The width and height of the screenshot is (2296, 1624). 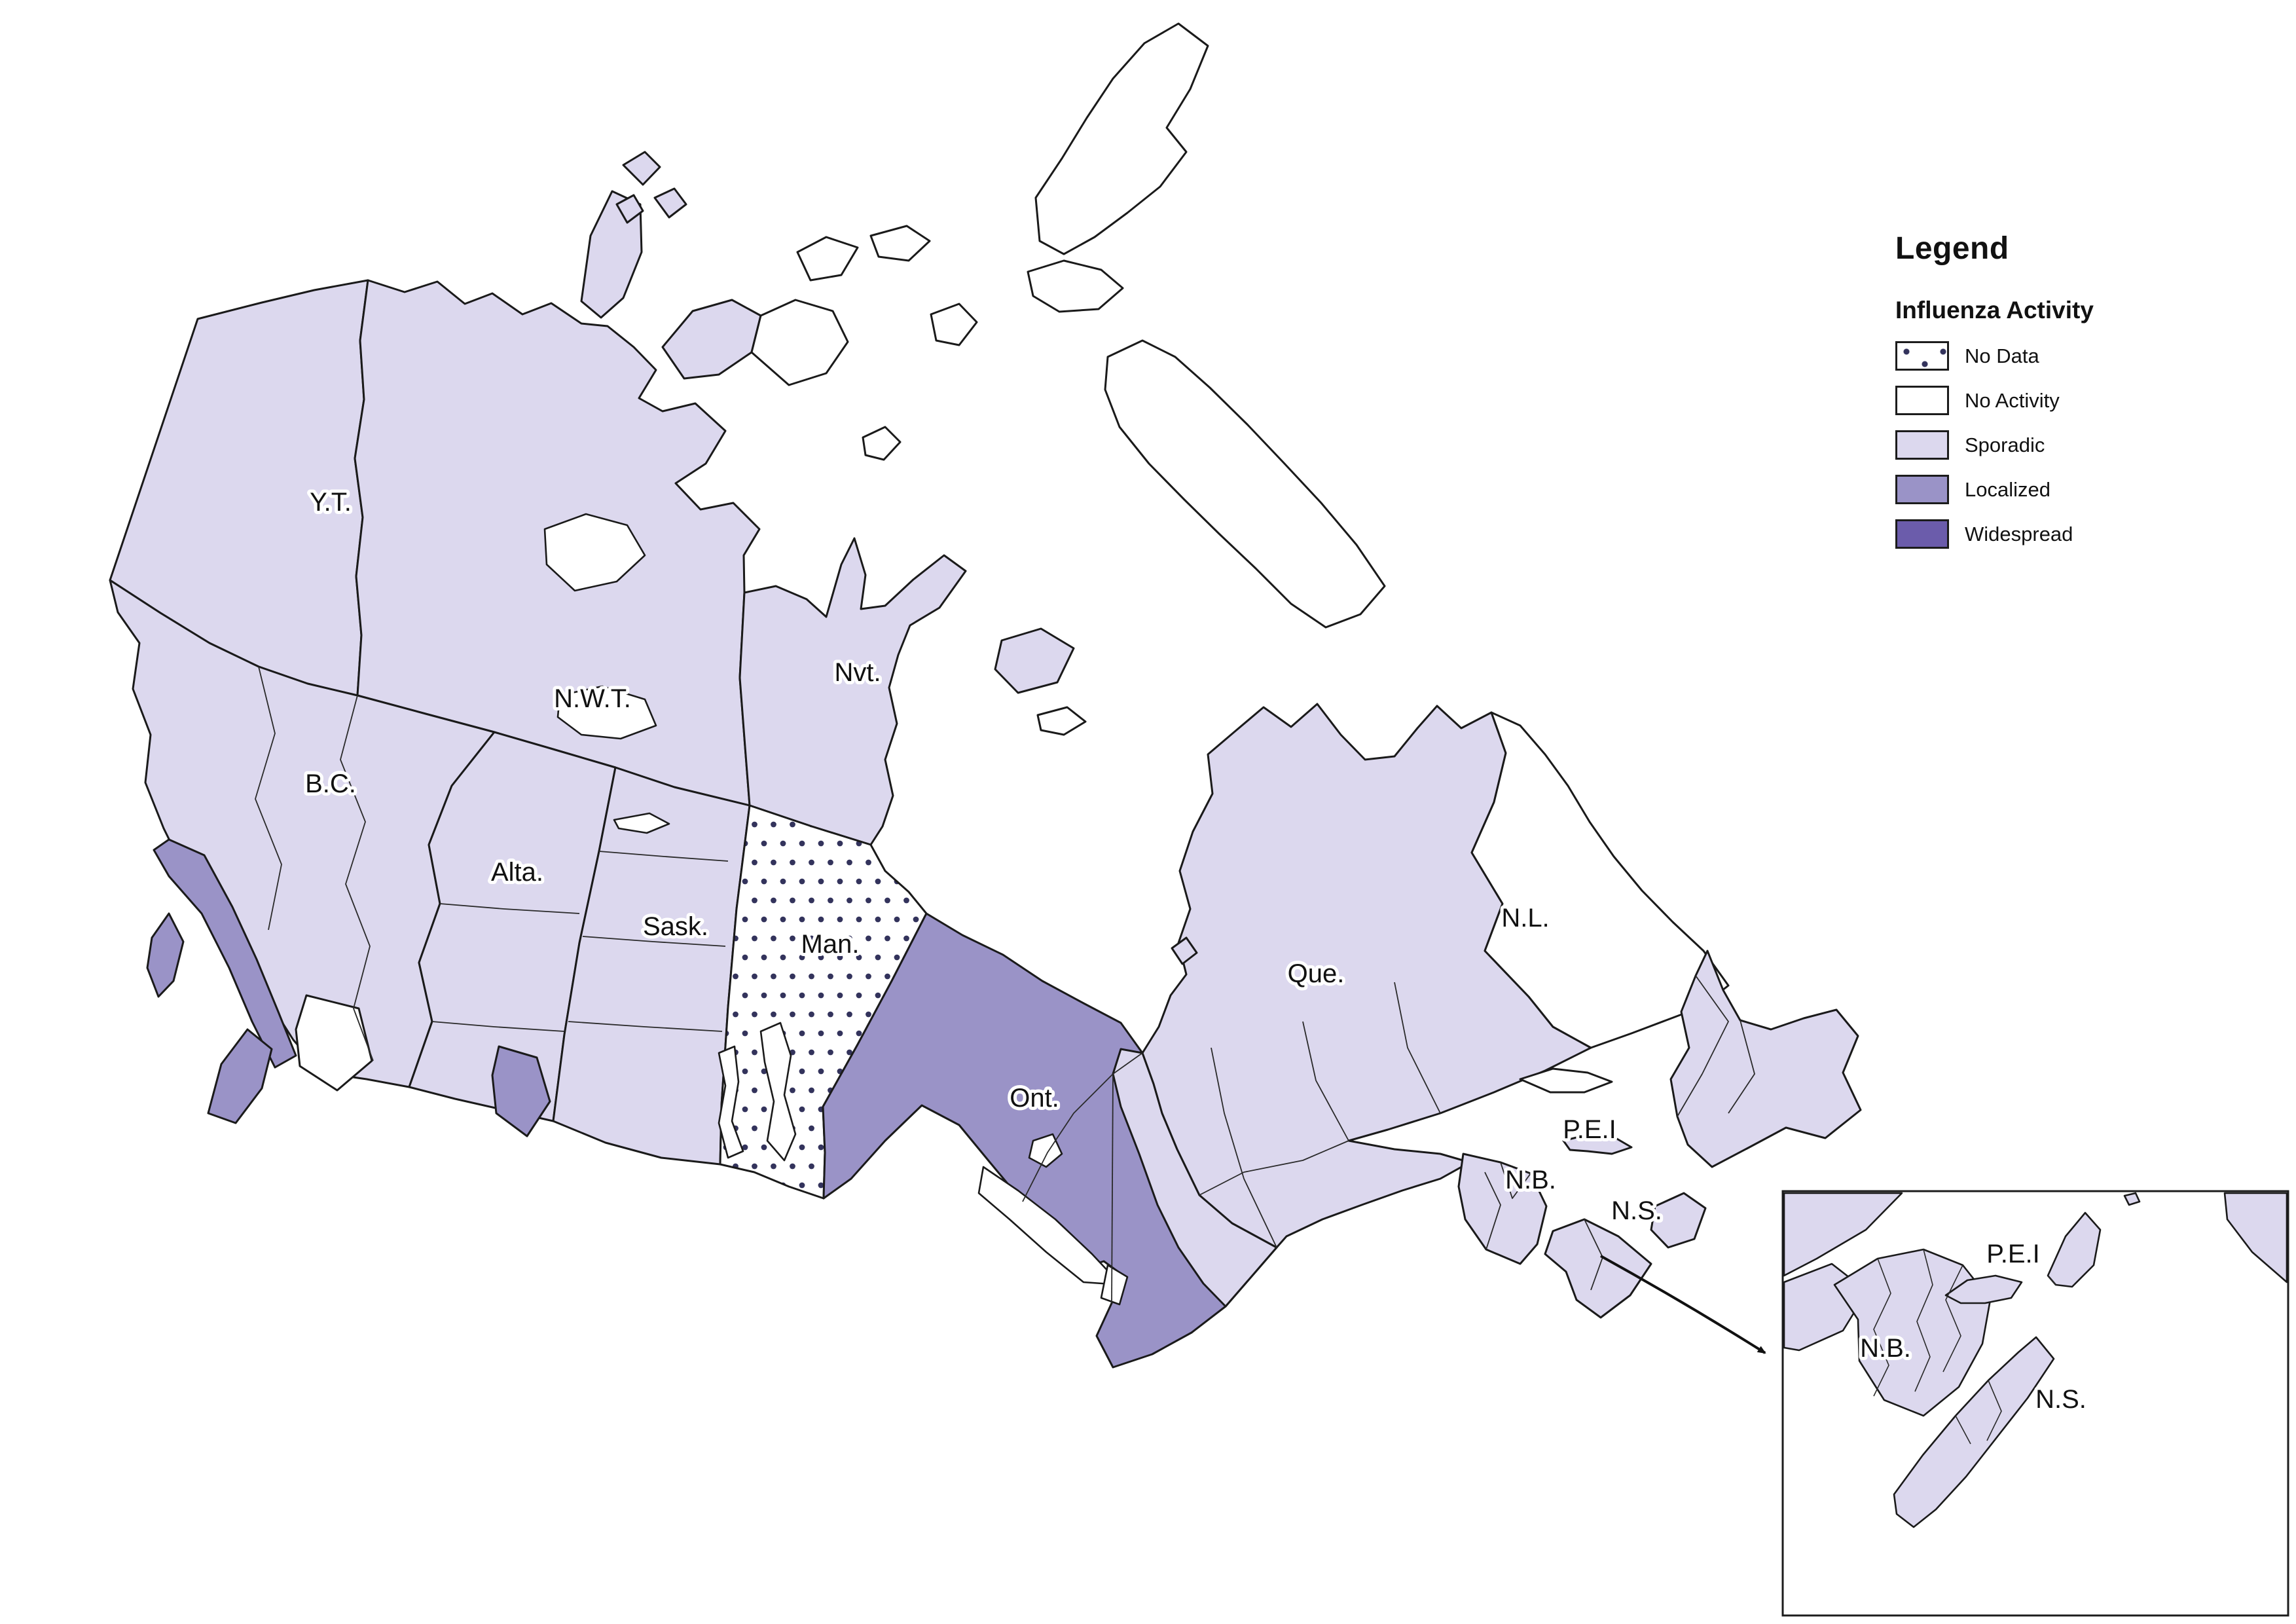 What do you see at coordinates (1952, 248) in the screenshot?
I see `legend-title: Legend` at bounding box center [1952, 248].